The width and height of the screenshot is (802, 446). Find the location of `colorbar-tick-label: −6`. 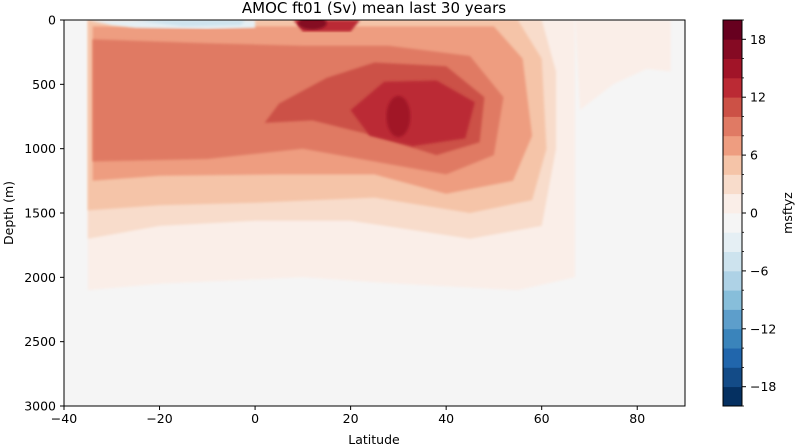

colorbar-tick-label: −6 is located at coordinates (759, 270).